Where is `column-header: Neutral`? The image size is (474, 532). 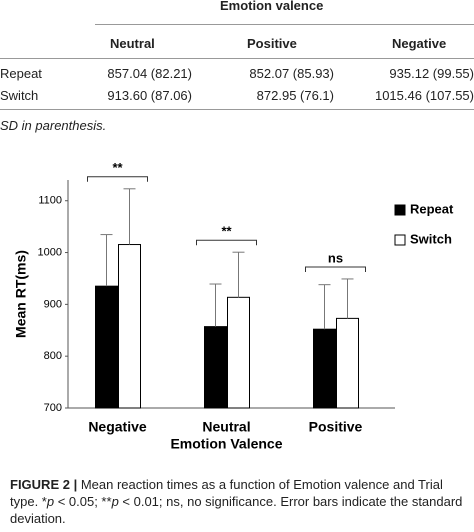 column-header: Neutral is located at coordinates (132, 43).